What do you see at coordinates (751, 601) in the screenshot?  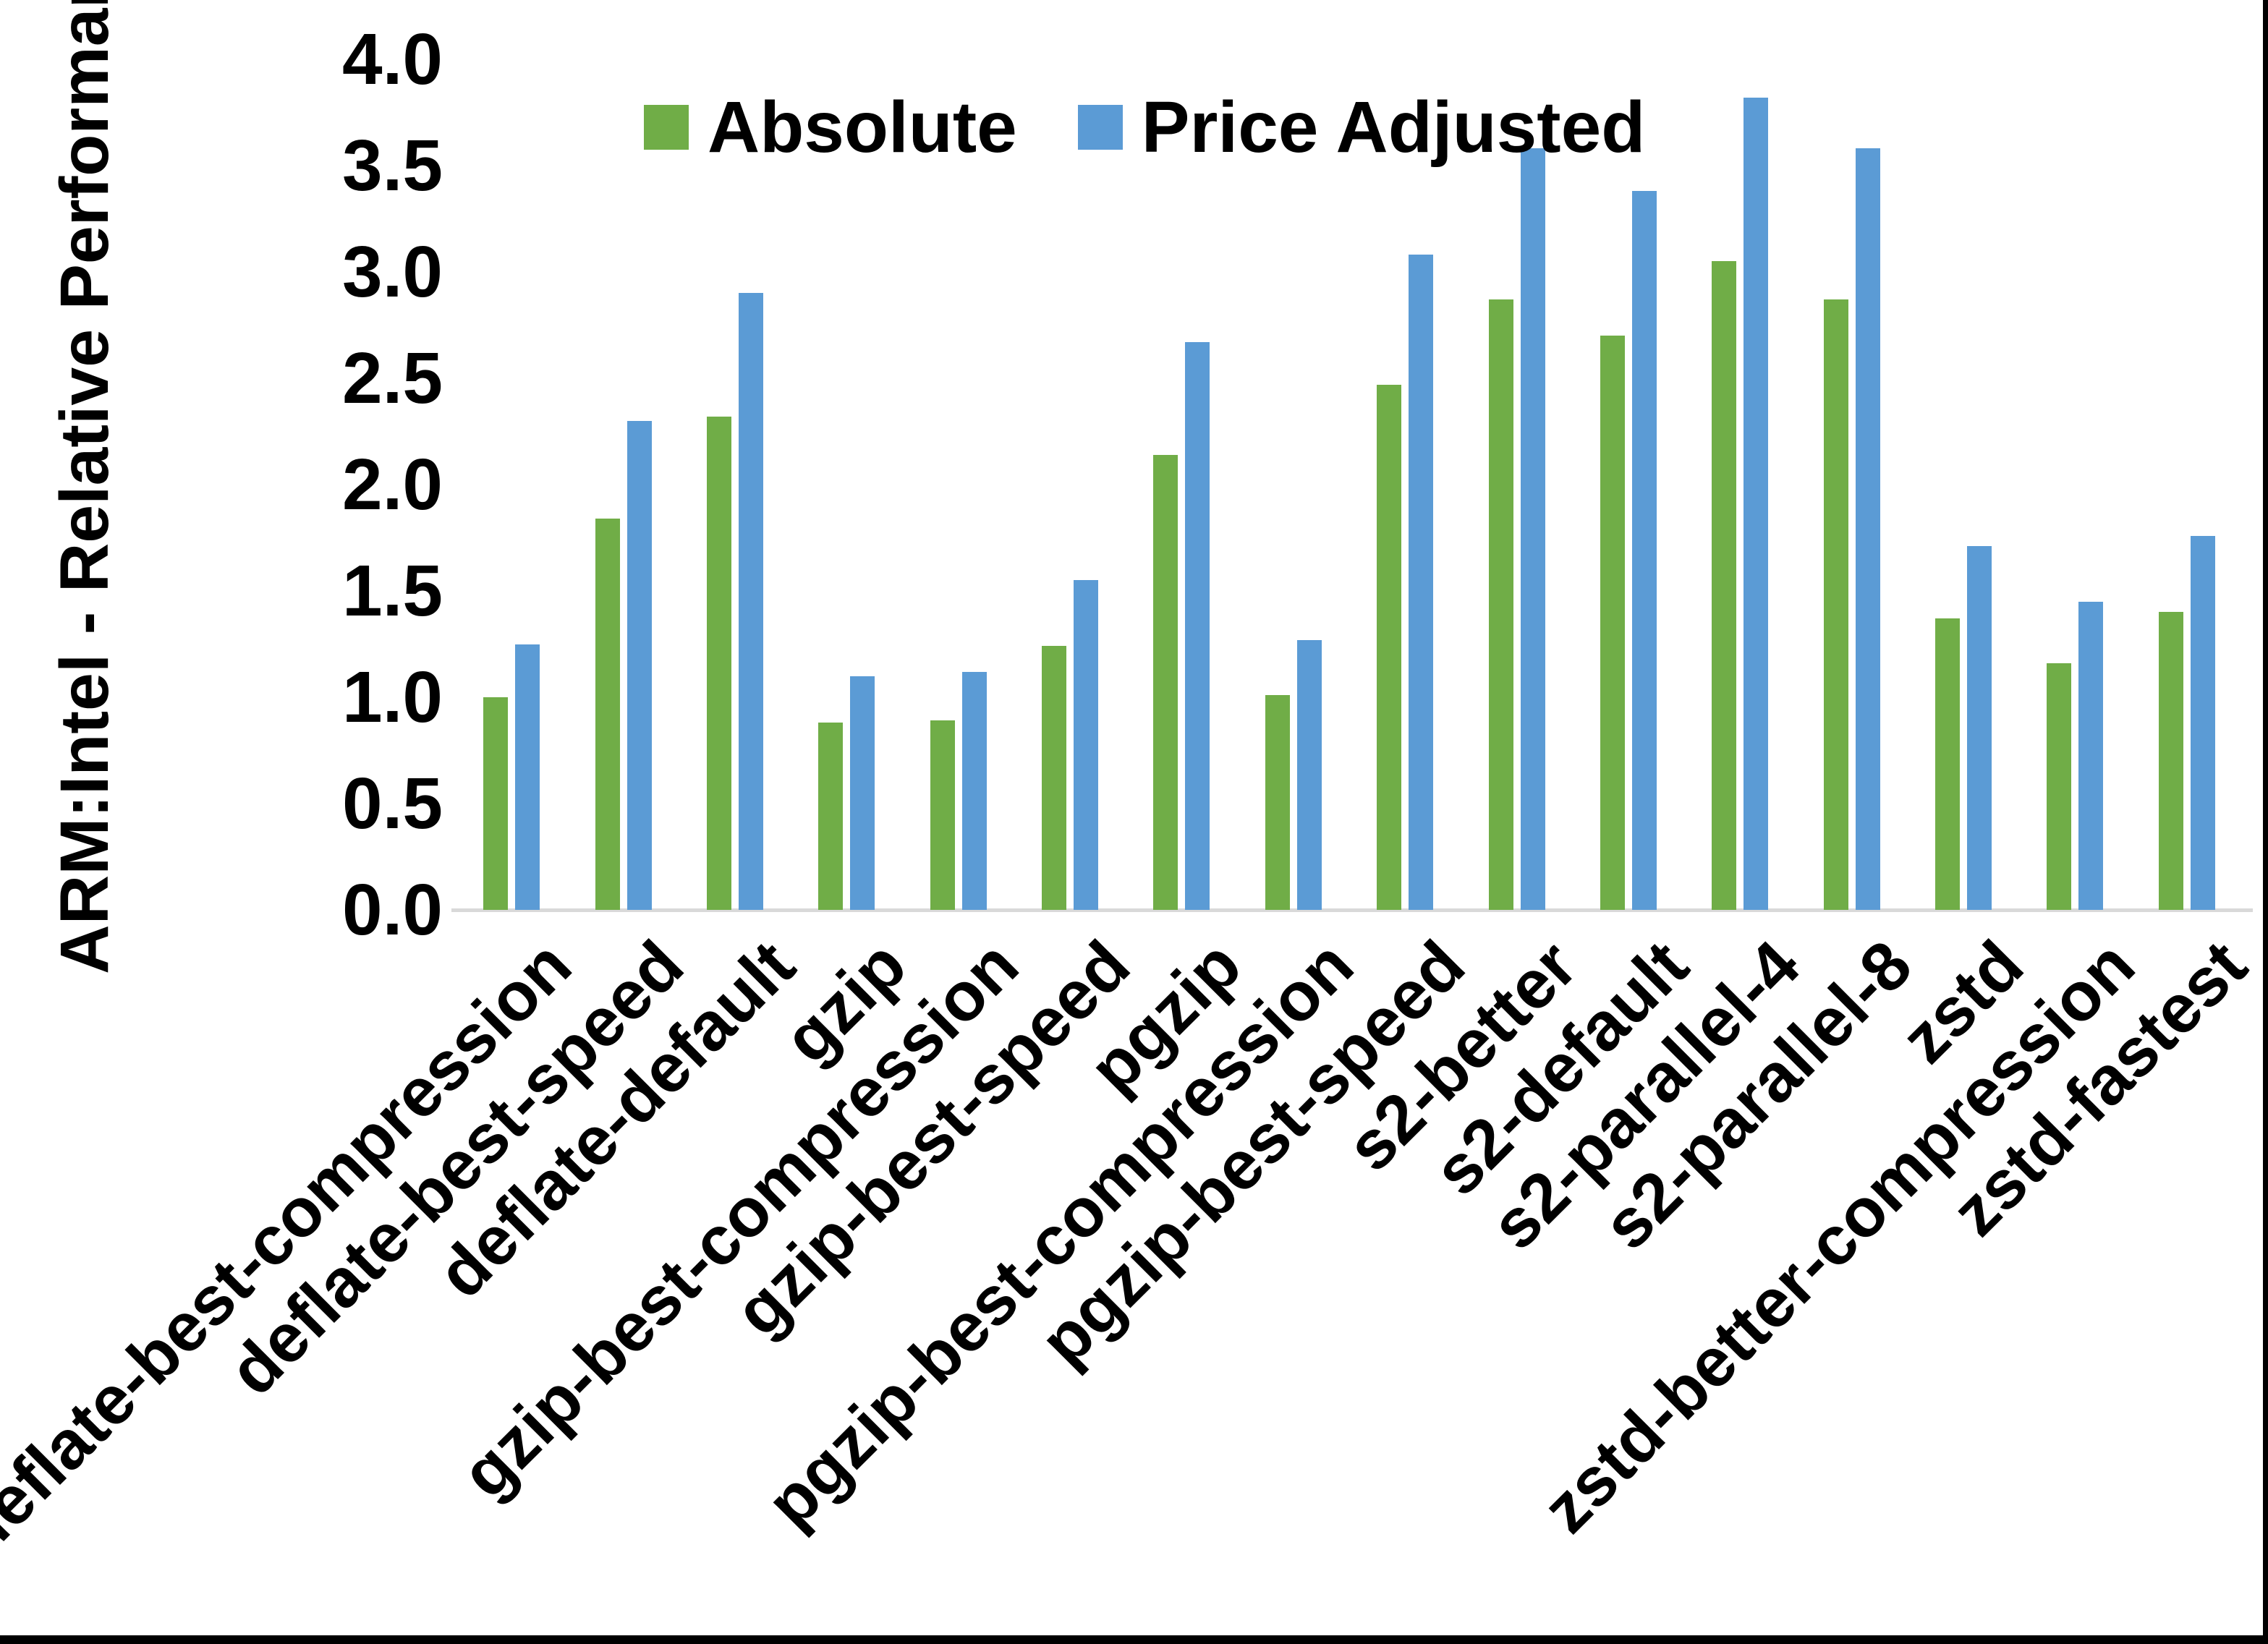 I see `bar-price-adjusted-deflate-default` at bounding box center [751, 601].